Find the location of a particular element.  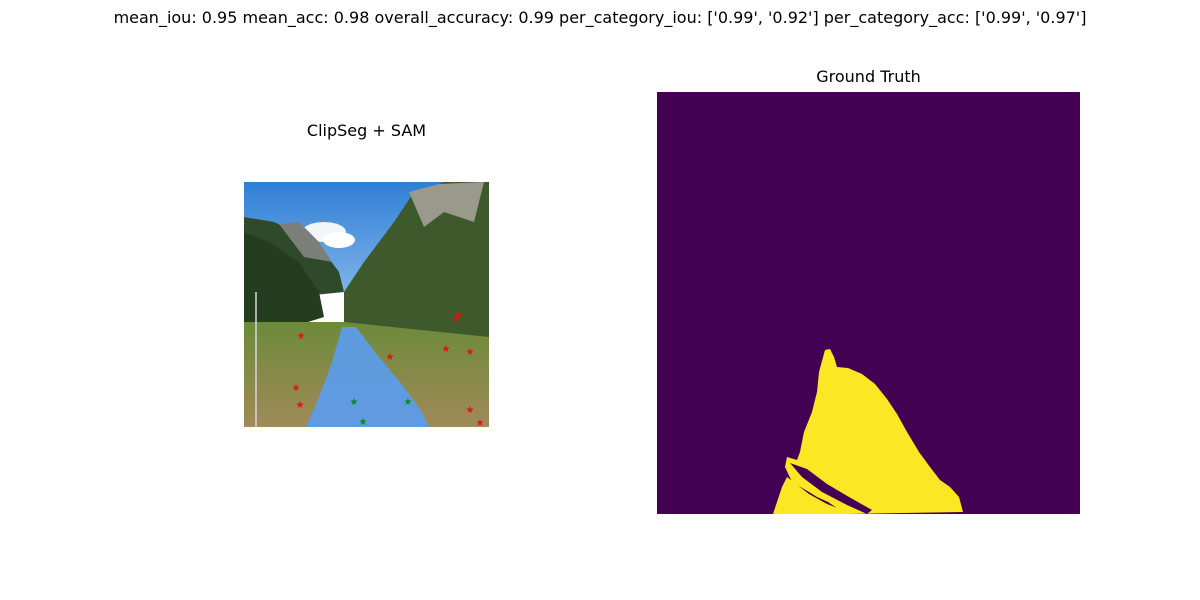

prediction-svg: ★ ★ ★ ★ ★ ★ ★ ★ ★ ★ ★ ★ ★ is located at coordinates (366, 304).